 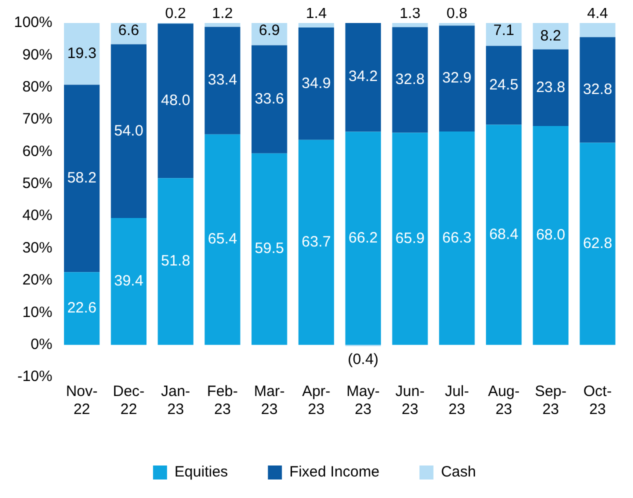 I want to click on data-label: 59.5, so click(x=269, y=249).